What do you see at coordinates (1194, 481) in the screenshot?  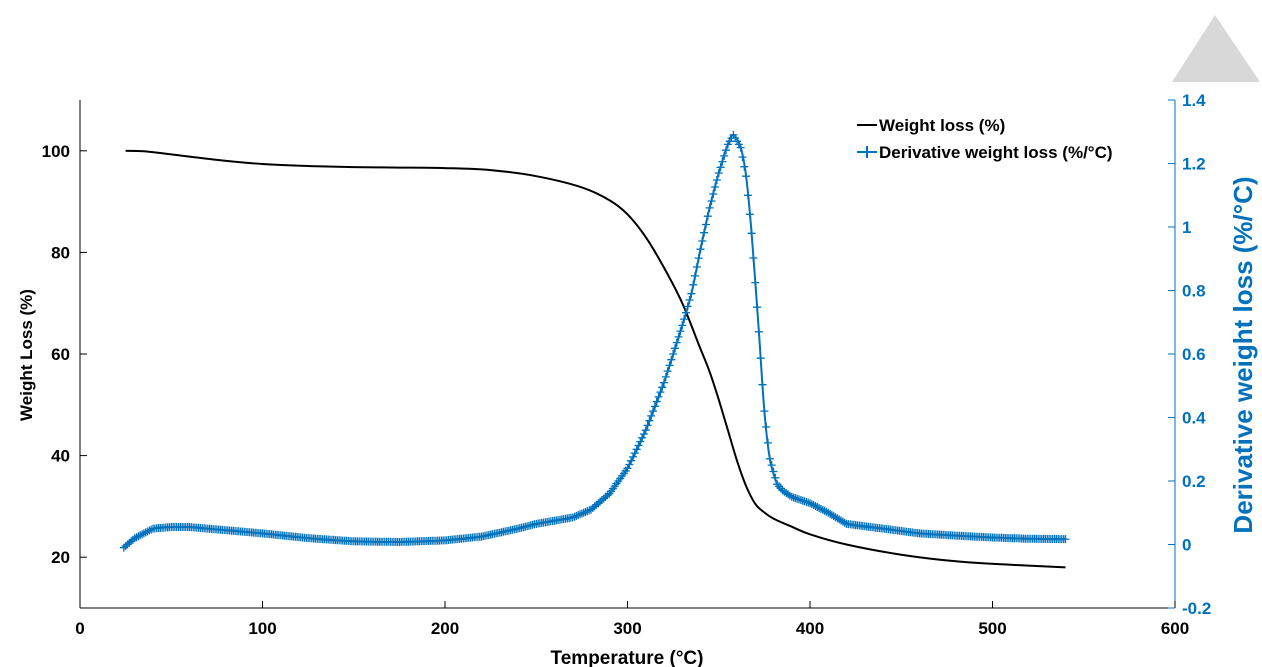 I see `y2-tick-label: 0.2` at bounding box center [1194, 481].